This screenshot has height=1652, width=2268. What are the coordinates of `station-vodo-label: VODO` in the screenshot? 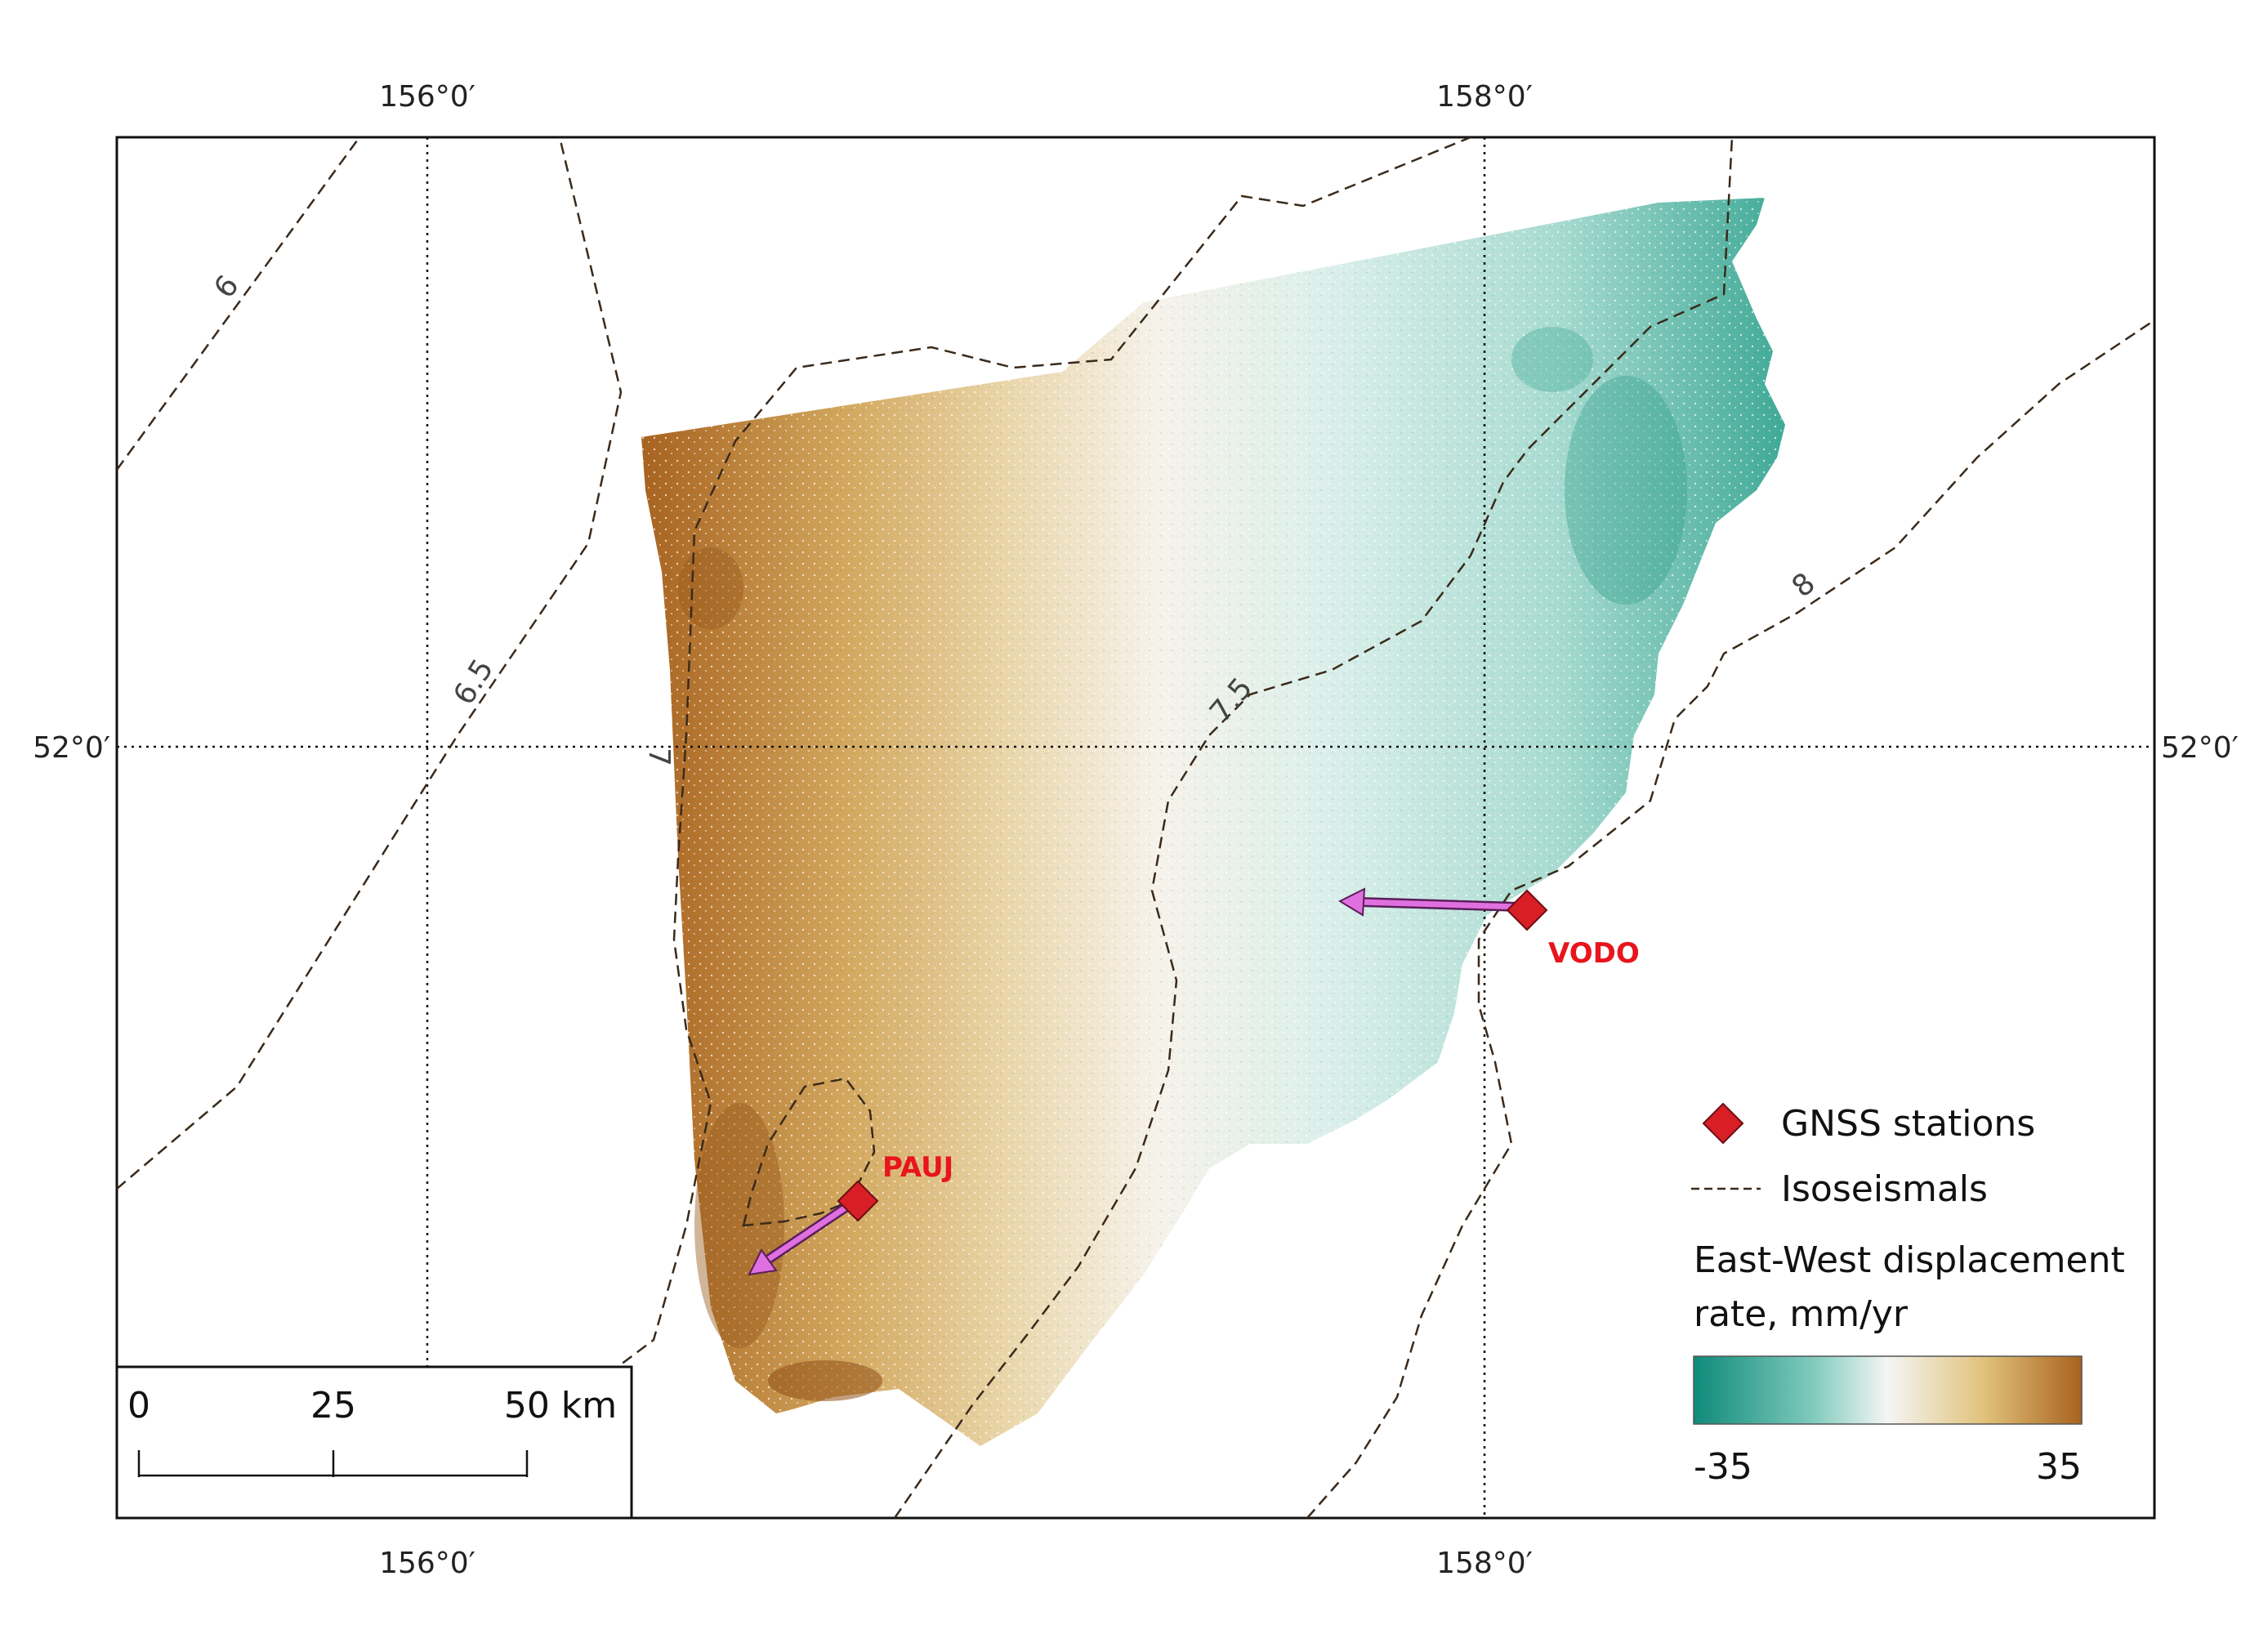 It's located at (1594, 953).